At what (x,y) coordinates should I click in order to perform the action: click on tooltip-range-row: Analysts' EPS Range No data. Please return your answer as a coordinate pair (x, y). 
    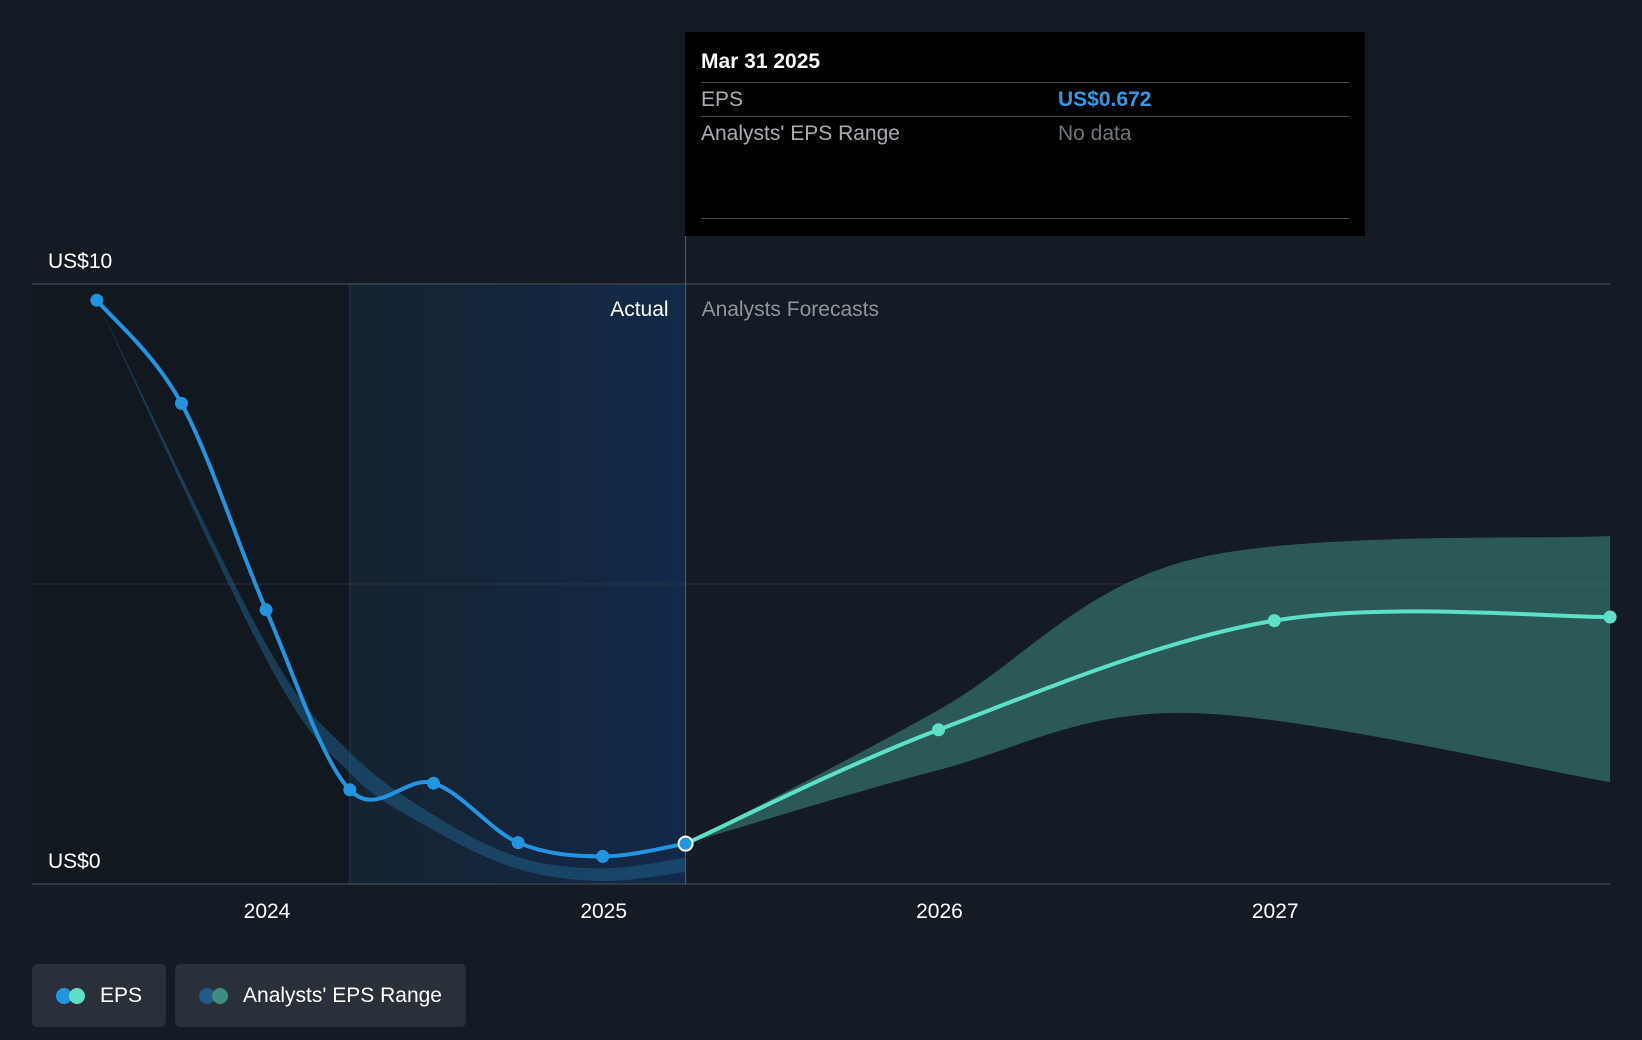
    Looking at the image, I should click on (1025, 133).